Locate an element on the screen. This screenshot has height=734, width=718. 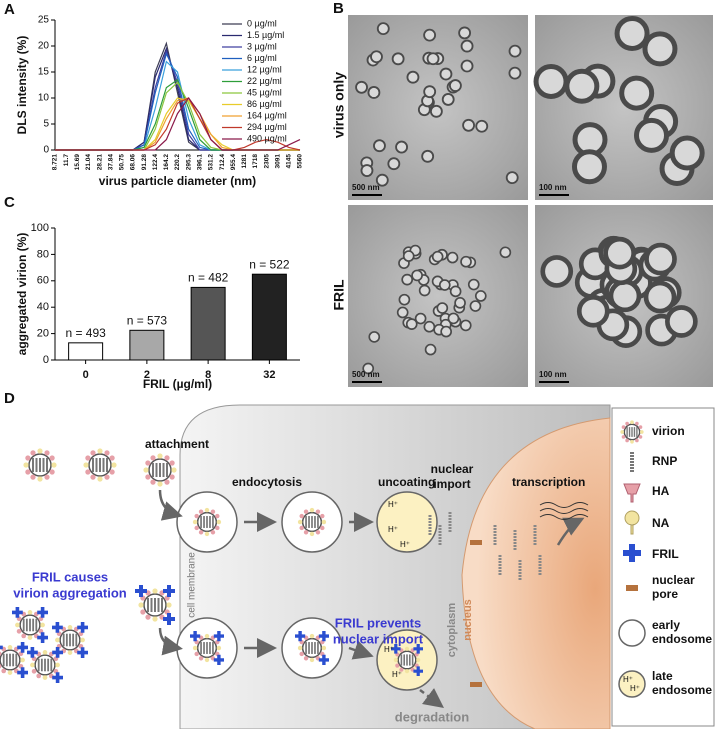
y-tick-label: 0 is located at coordinates (46, 150).